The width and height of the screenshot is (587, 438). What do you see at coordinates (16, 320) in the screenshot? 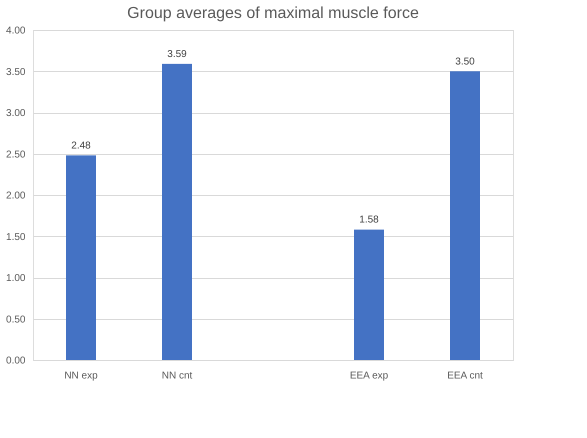
I see `y-tick-label: 0.50` at bounding box center [16, 320].